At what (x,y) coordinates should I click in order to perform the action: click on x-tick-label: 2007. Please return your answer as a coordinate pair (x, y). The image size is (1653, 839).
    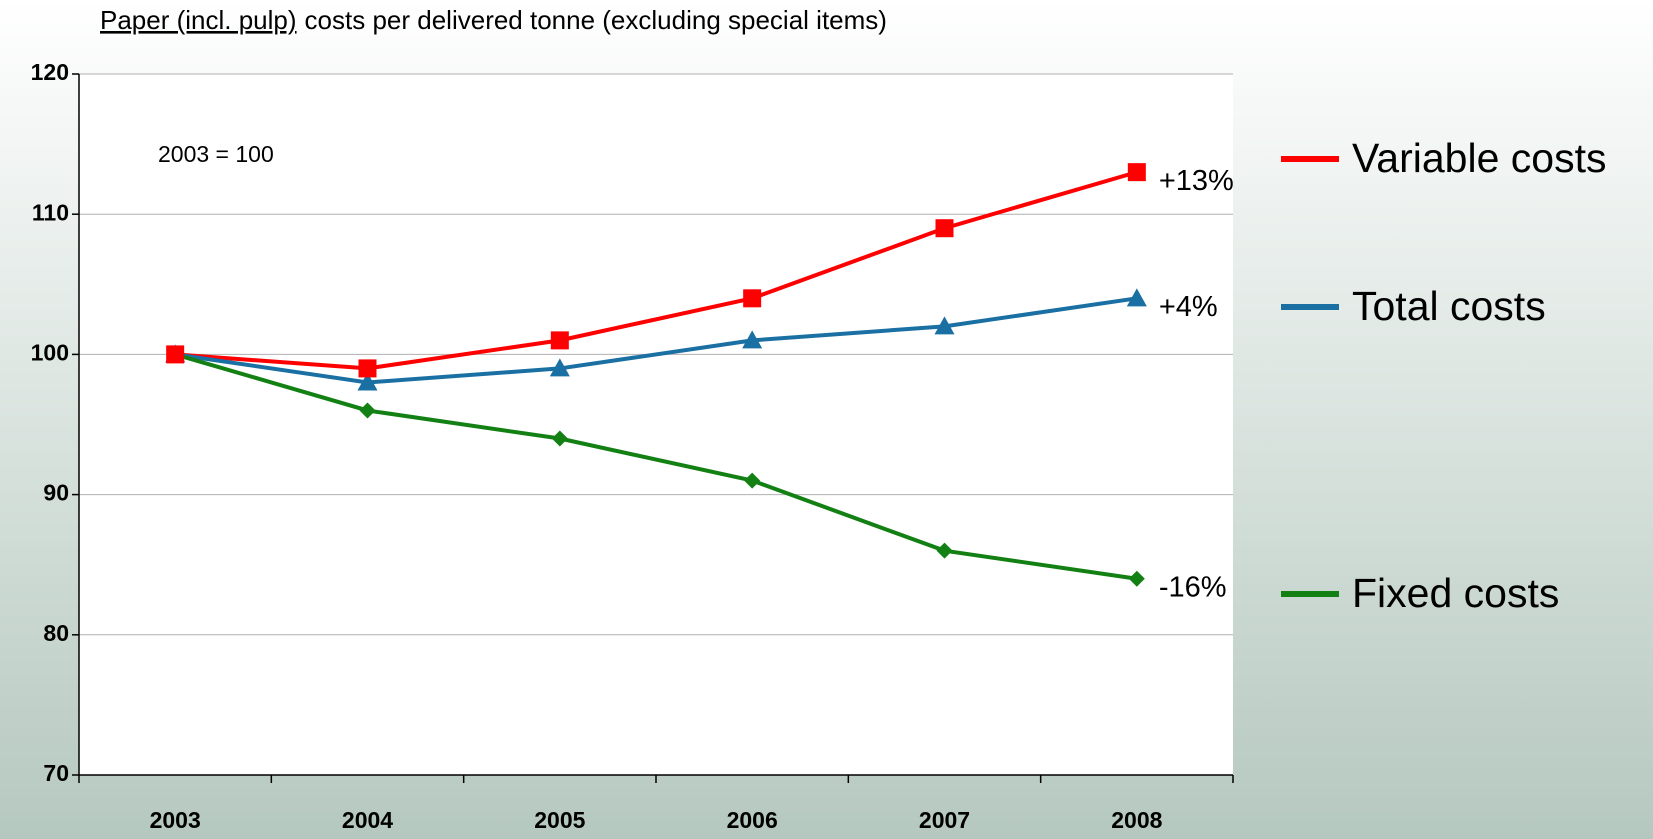
    Looking at the image, I should click on (944, 820).